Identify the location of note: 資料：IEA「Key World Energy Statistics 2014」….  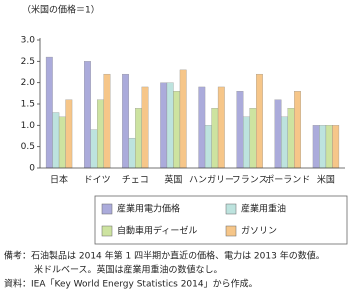
(131, 284).